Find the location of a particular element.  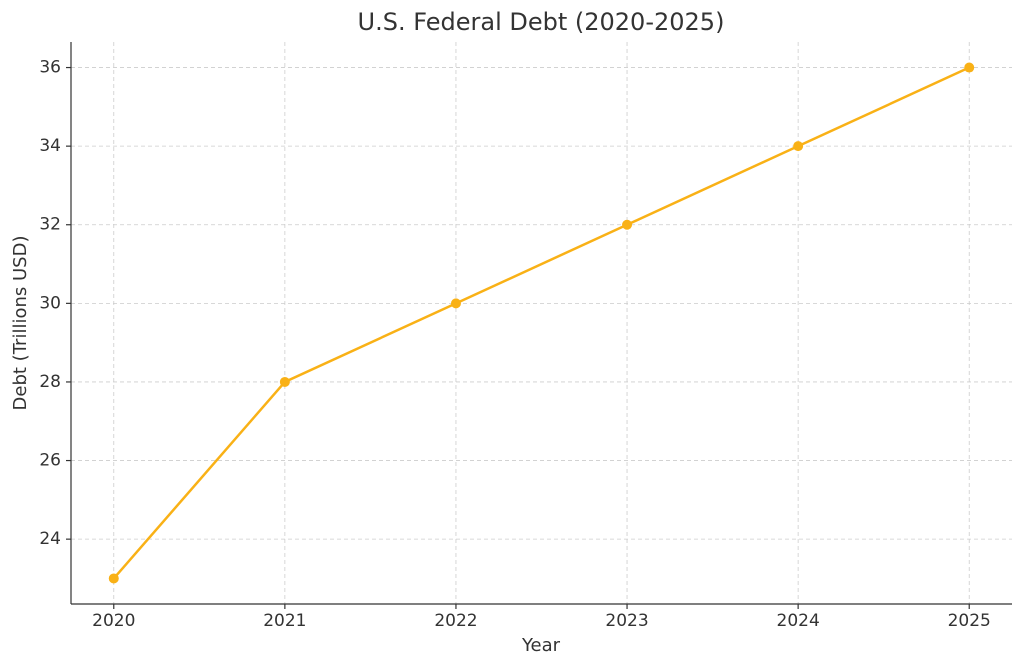

x-axis-label: Year is located at coordinates (541, 645).